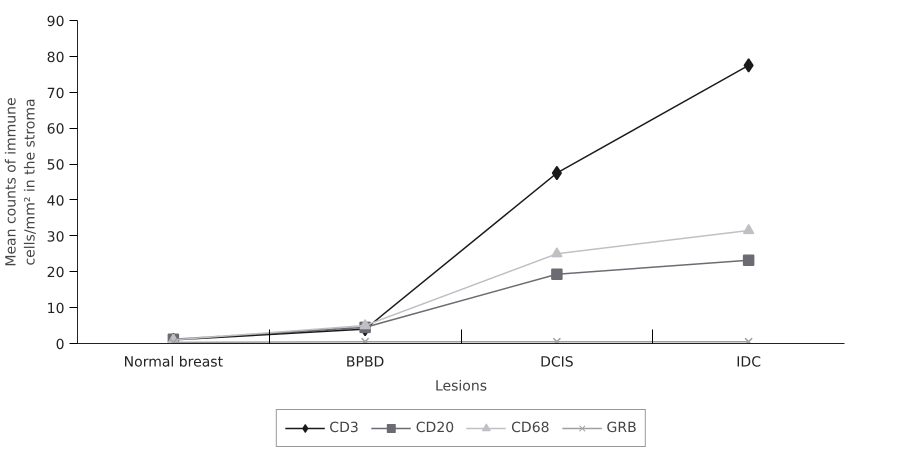  What do you see at coordinates (60, 345) in the screenshot?
I see `y-tick-label: 0` at bounding box center [60, 345].